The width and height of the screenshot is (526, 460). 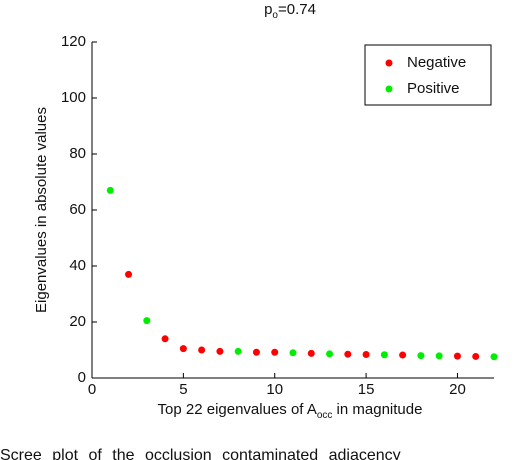 What do you see at coordinates (77, 321) in the screenshot?
I see `y-tick-label: 20` at bounding box center [77, 321].